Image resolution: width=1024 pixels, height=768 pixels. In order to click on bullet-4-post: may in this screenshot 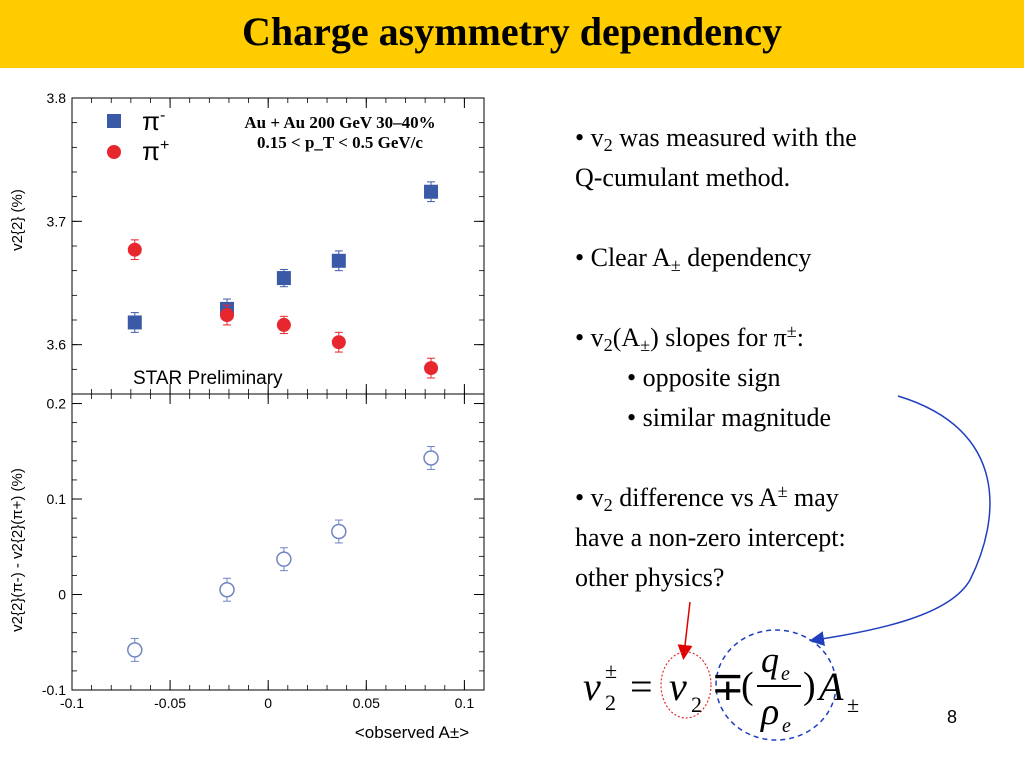, I will do `click(813, 497)`.